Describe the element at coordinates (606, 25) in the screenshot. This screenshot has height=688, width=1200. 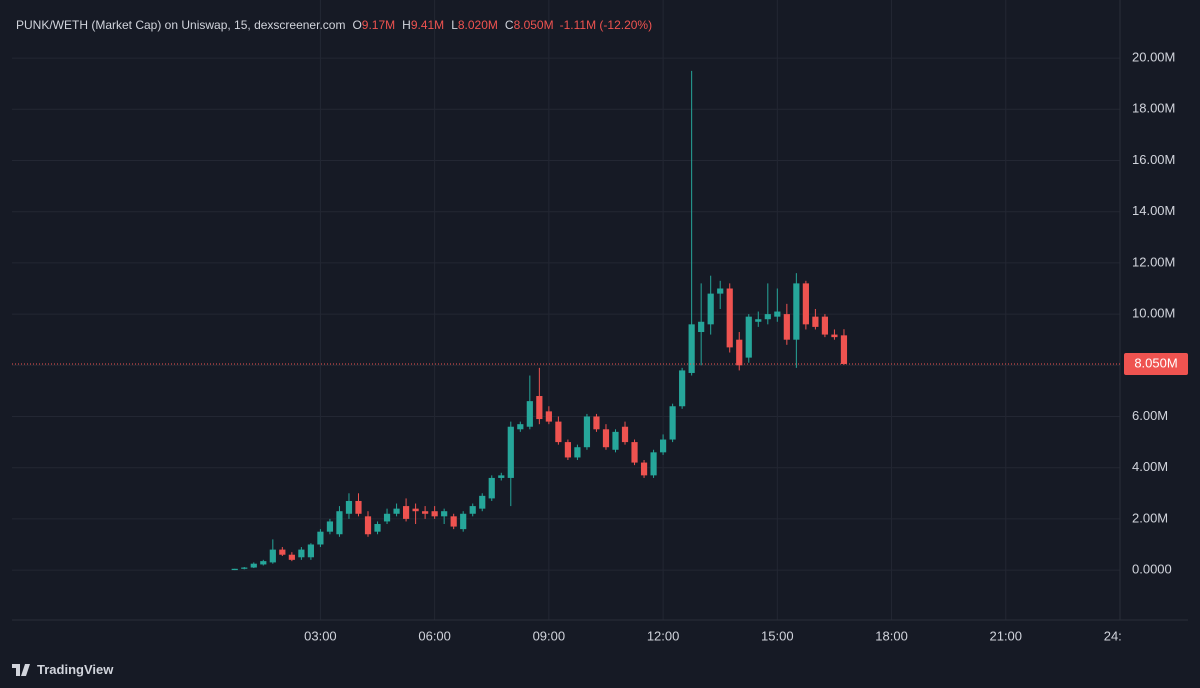
I see `legend-change: -1.11M (-12.20%)` at that location.